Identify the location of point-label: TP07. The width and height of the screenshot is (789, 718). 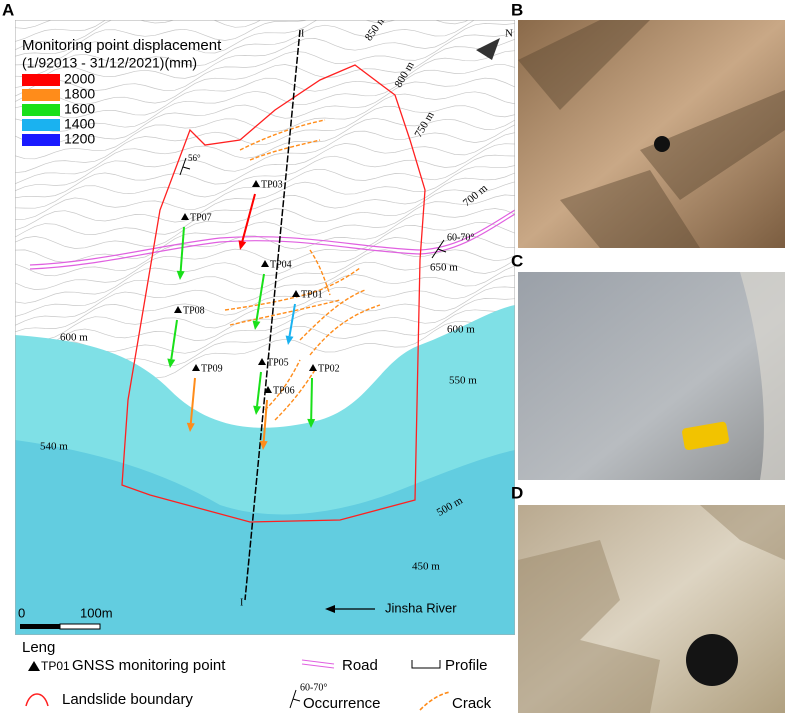
(201, 217).